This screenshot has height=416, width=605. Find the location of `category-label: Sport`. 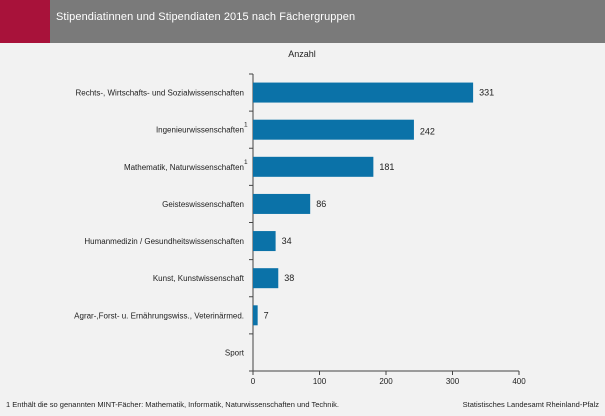

category-label: Sport is located at coordinates (235, 352).